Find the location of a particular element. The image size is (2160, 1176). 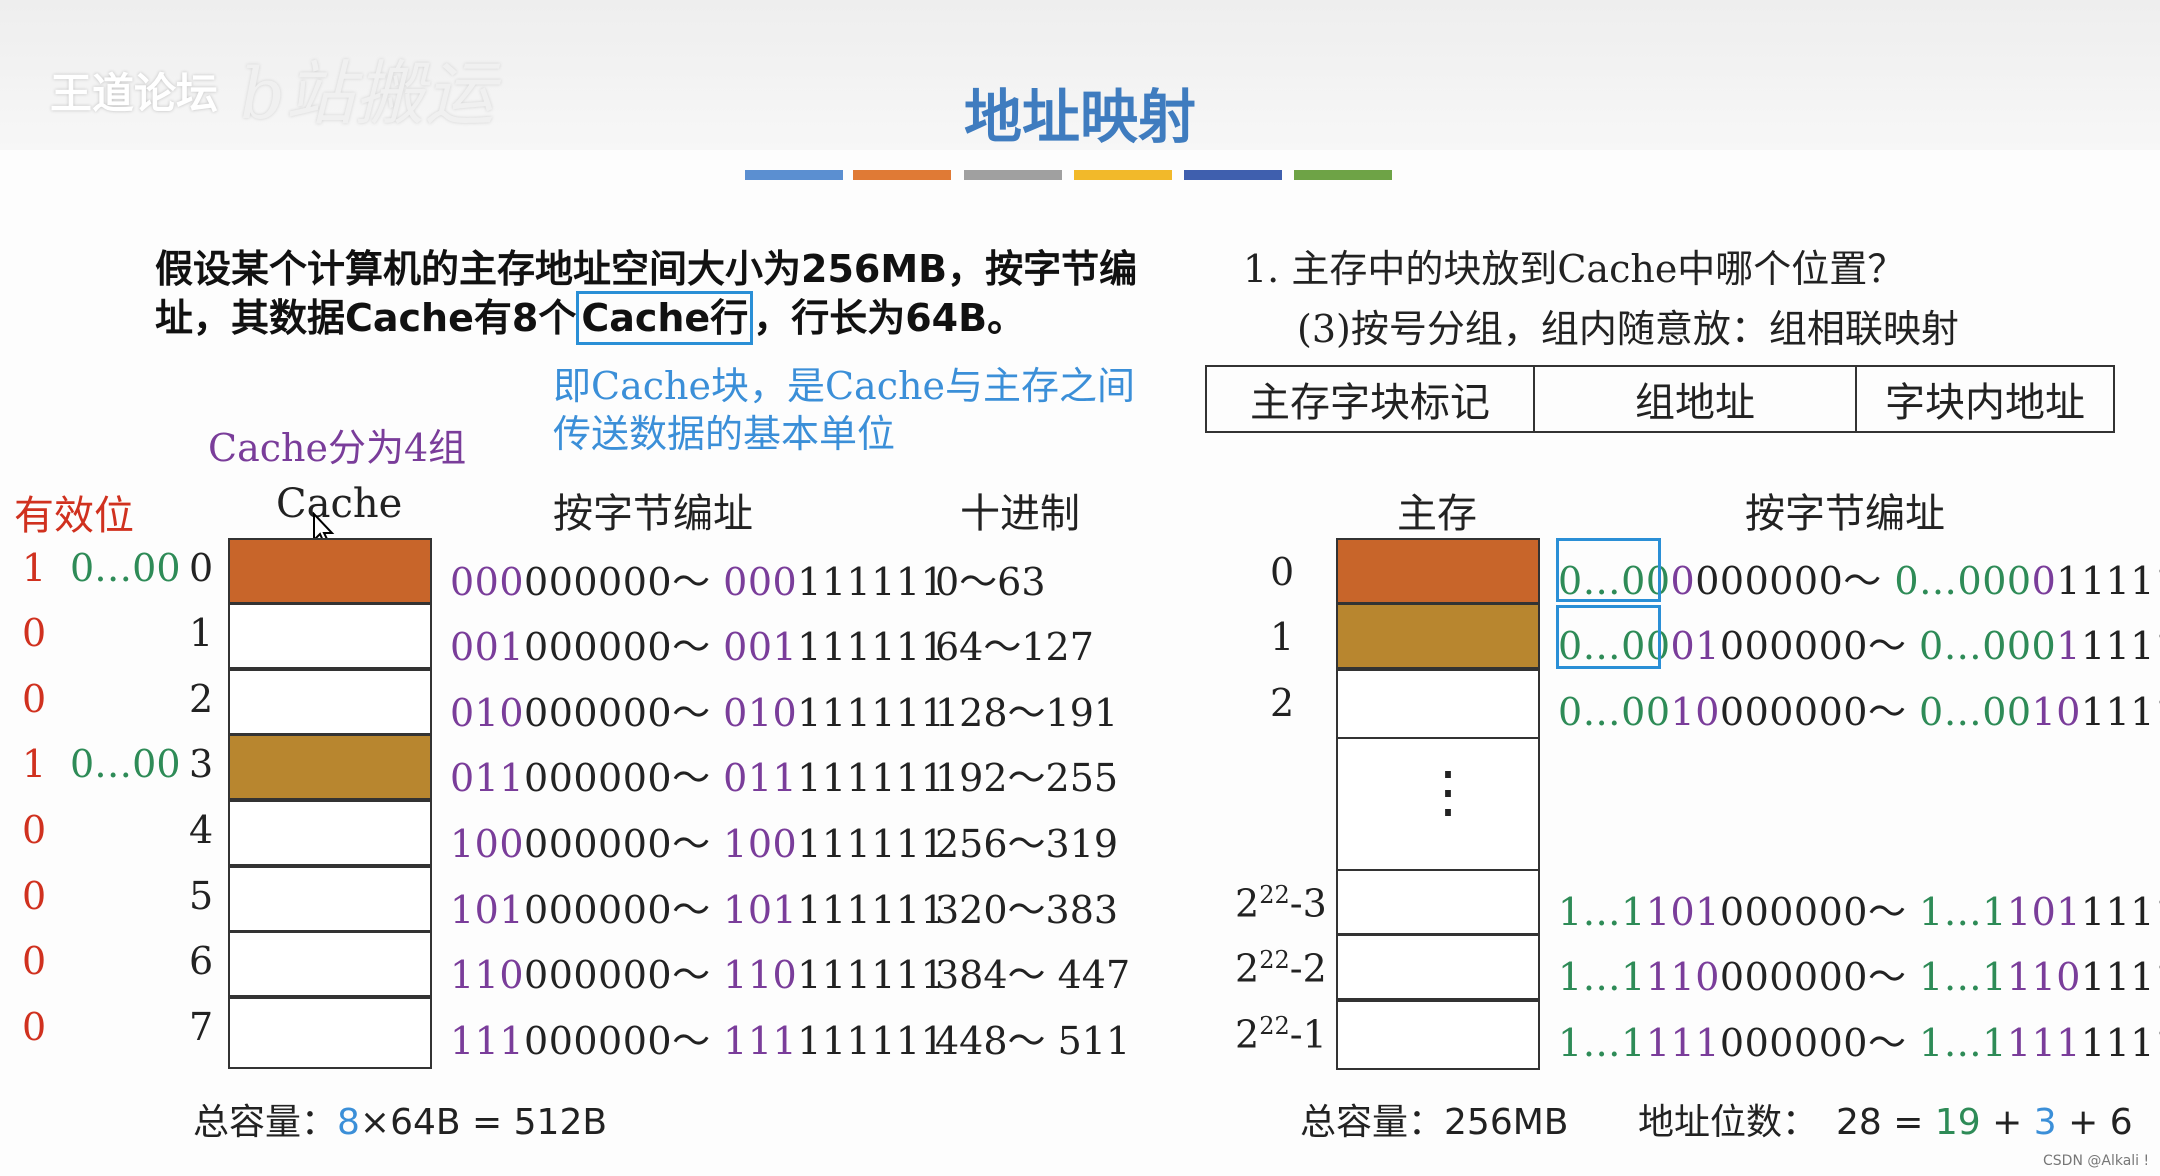

cache-groups-label: Cache分为4组 is located at coordinates (337, 448).